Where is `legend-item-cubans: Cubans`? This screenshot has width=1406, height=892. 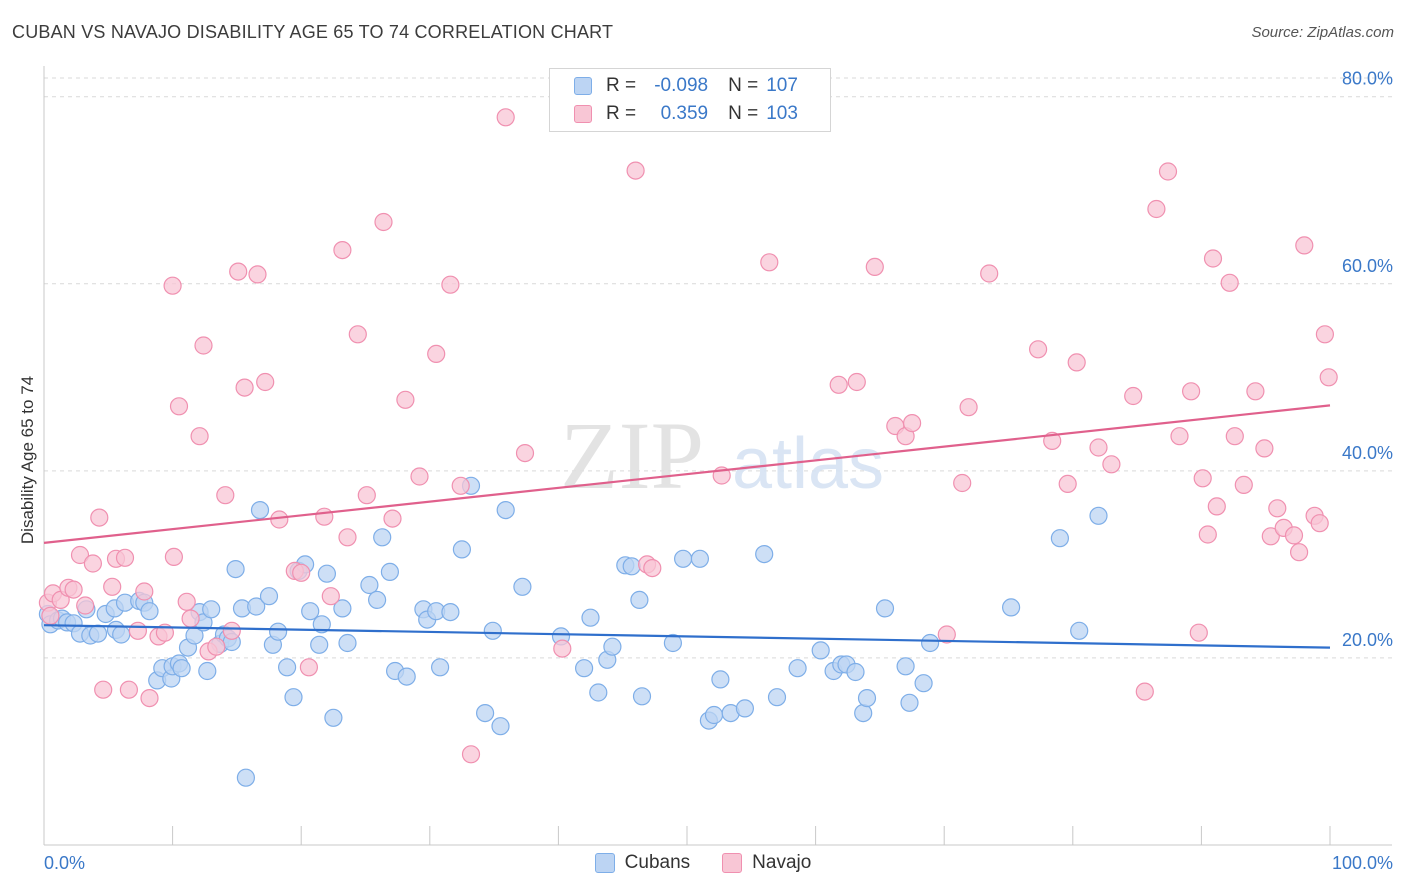
legend-item-cubans: Cubans is located at coordinates (642, 863).